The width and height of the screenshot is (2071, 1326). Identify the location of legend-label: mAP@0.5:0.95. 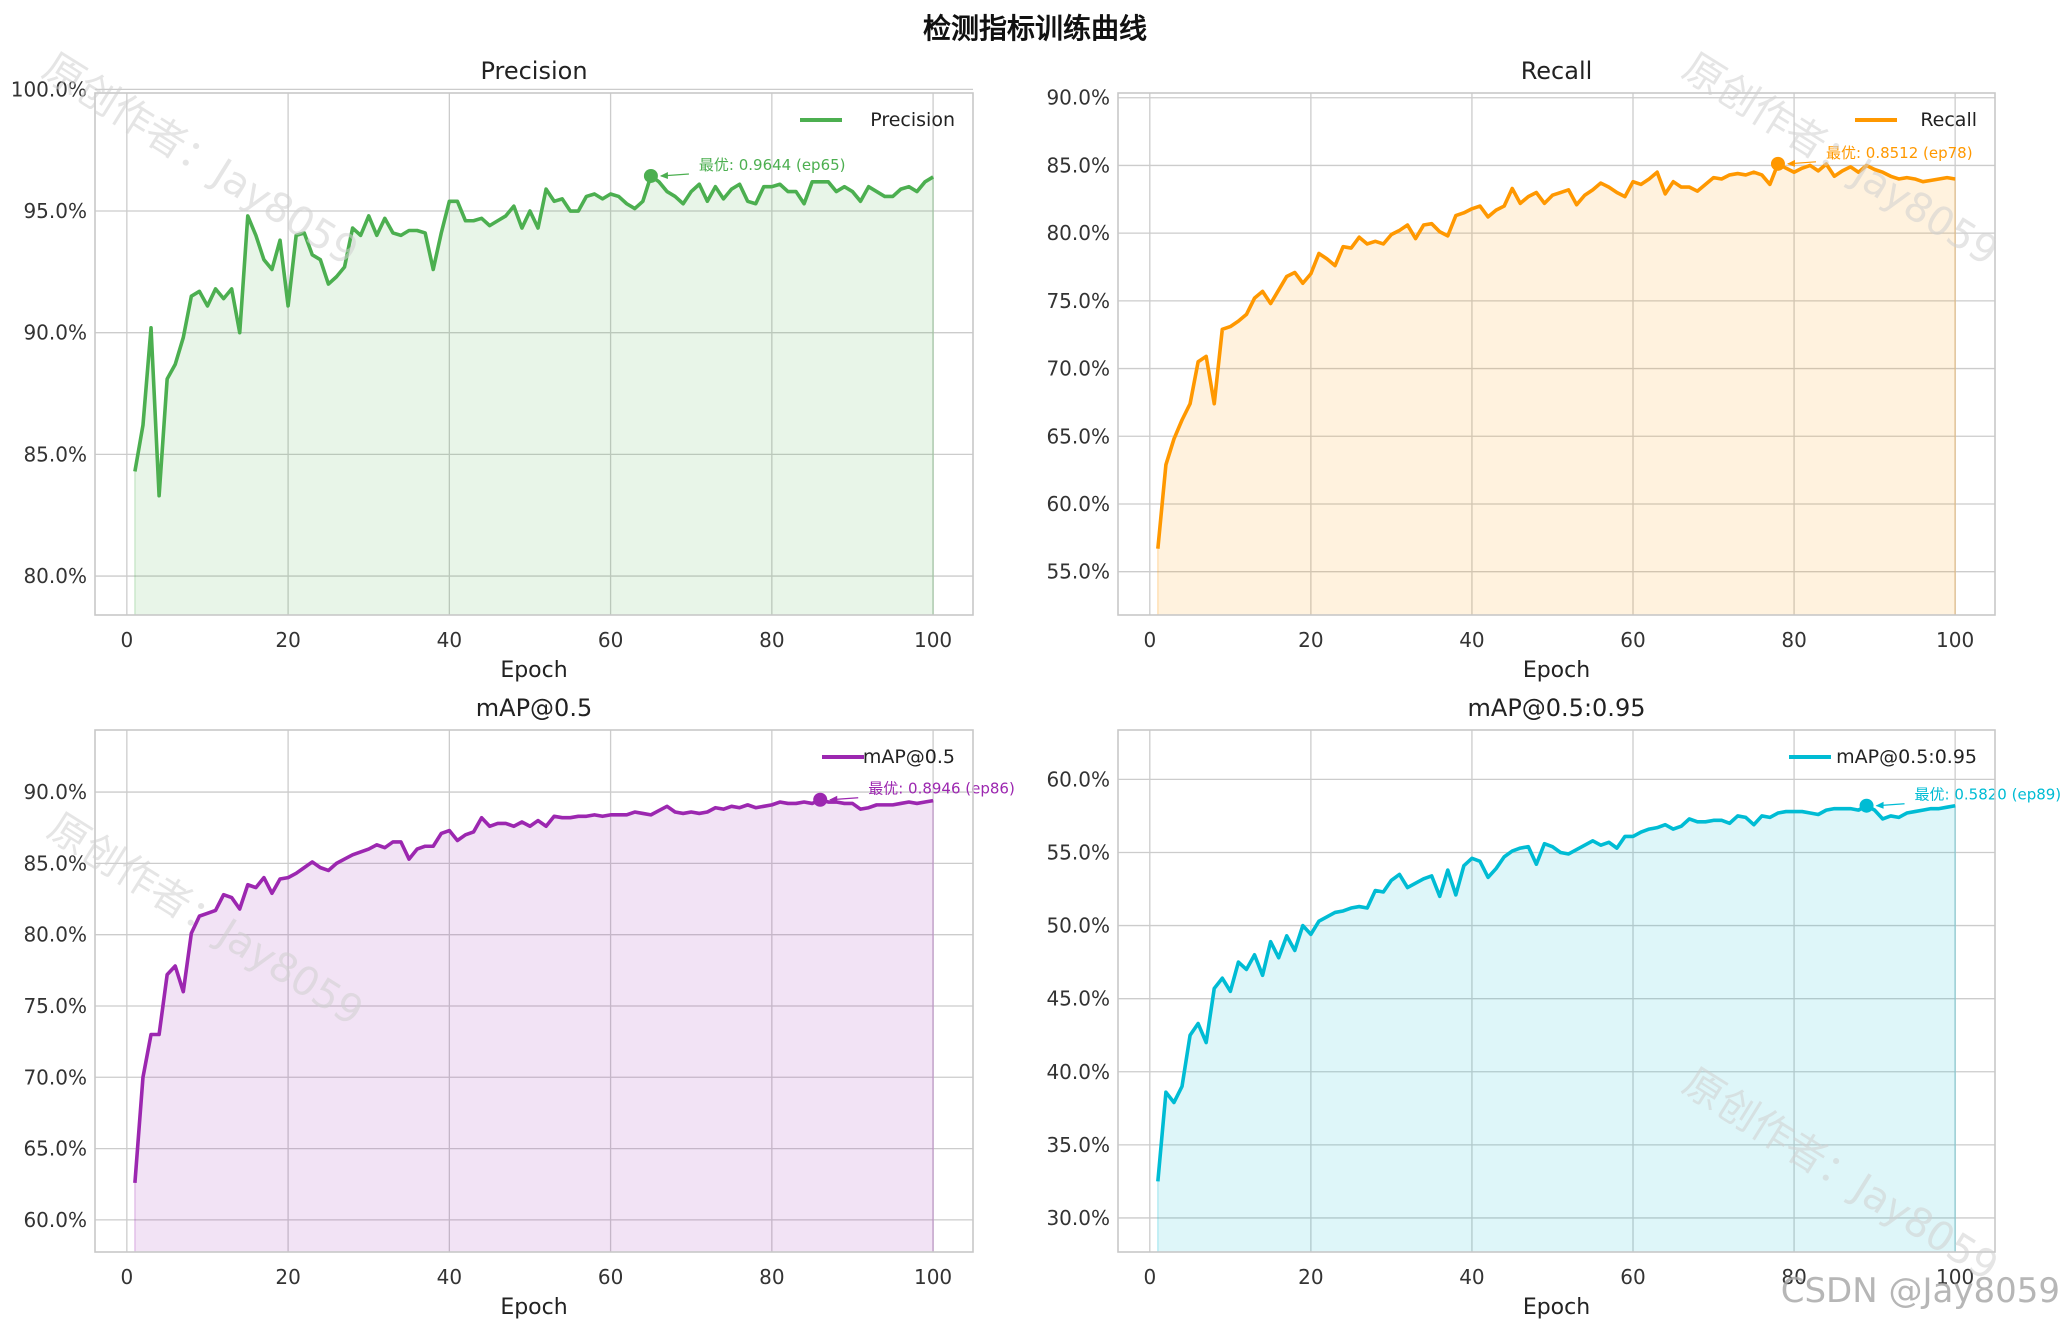
(1906, 757).